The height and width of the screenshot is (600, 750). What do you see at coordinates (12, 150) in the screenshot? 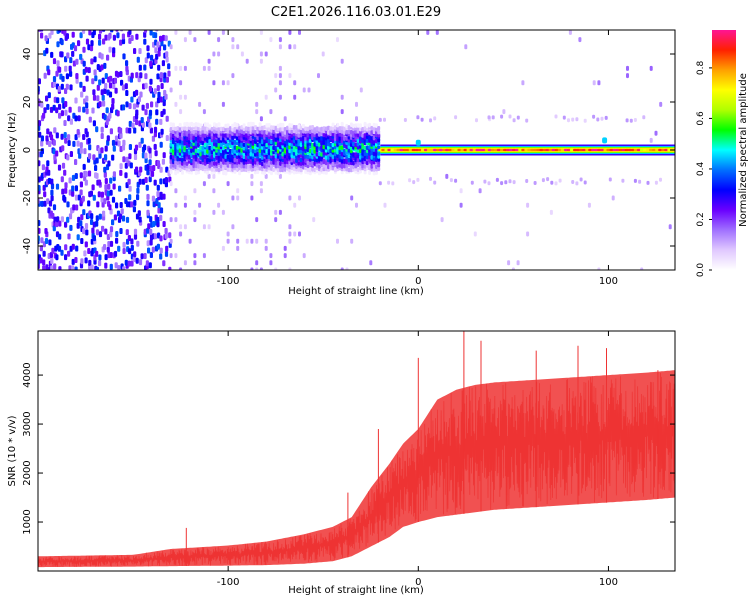
I see `spectrogram-y-axis-label: Frequency (Hz)` at bounding box center [12, 150].